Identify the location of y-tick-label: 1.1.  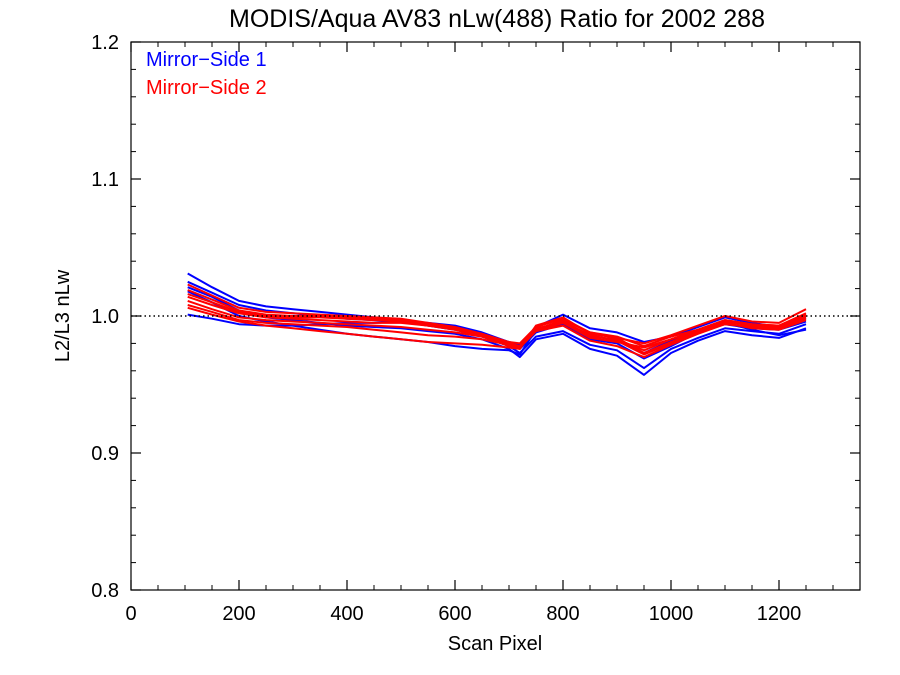
(105, 180).